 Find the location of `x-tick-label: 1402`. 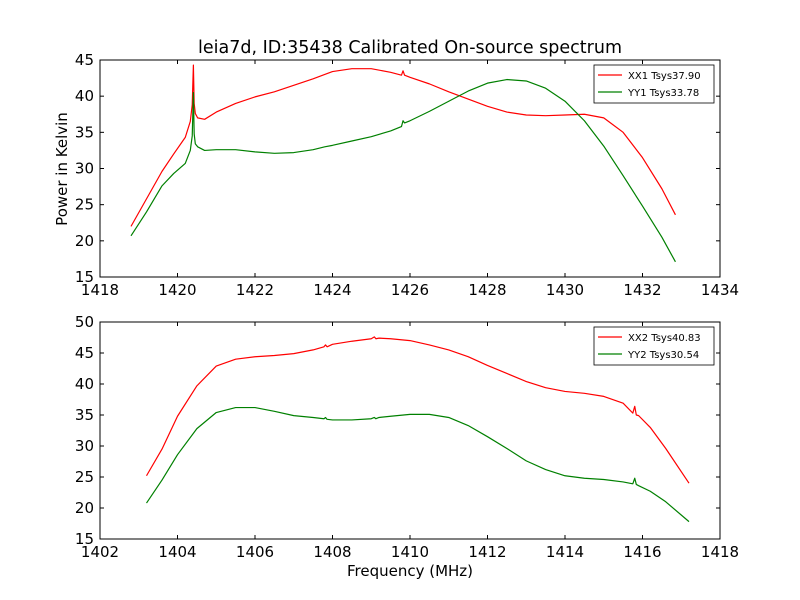

x-tick-label: 1402 is located at coordinates (100, 552).